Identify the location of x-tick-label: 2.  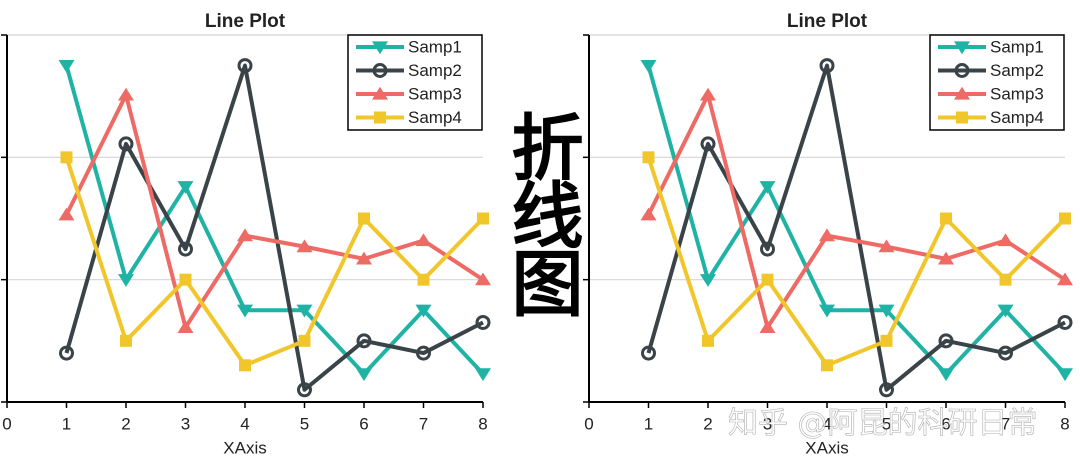
(125, 423).